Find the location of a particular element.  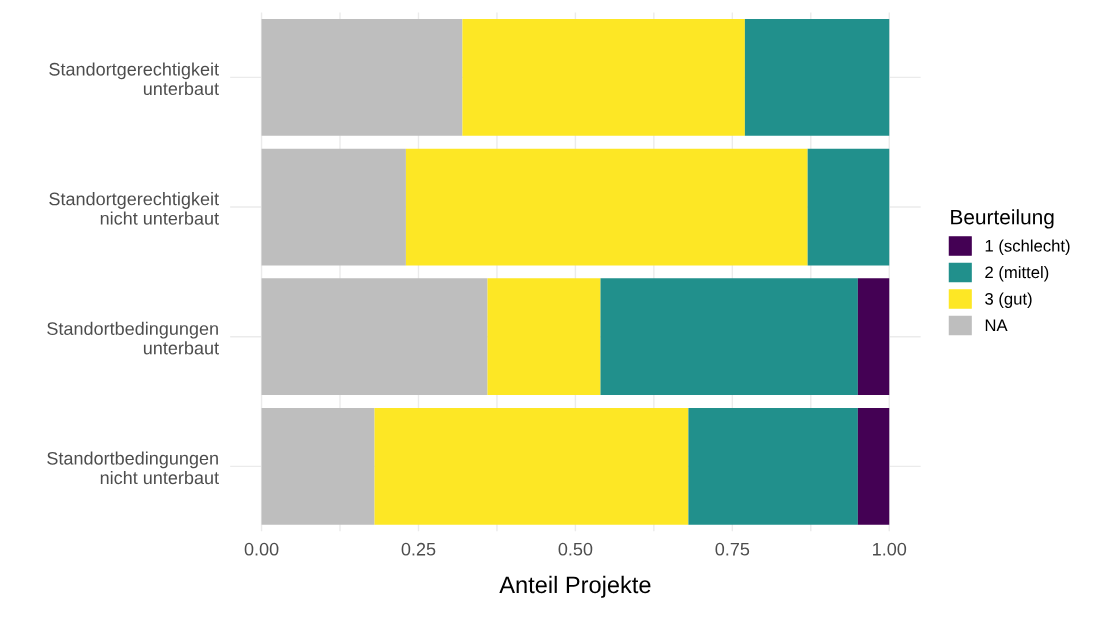

x-axis-title: Anteil Projekte is located at coordinates (575, 586).